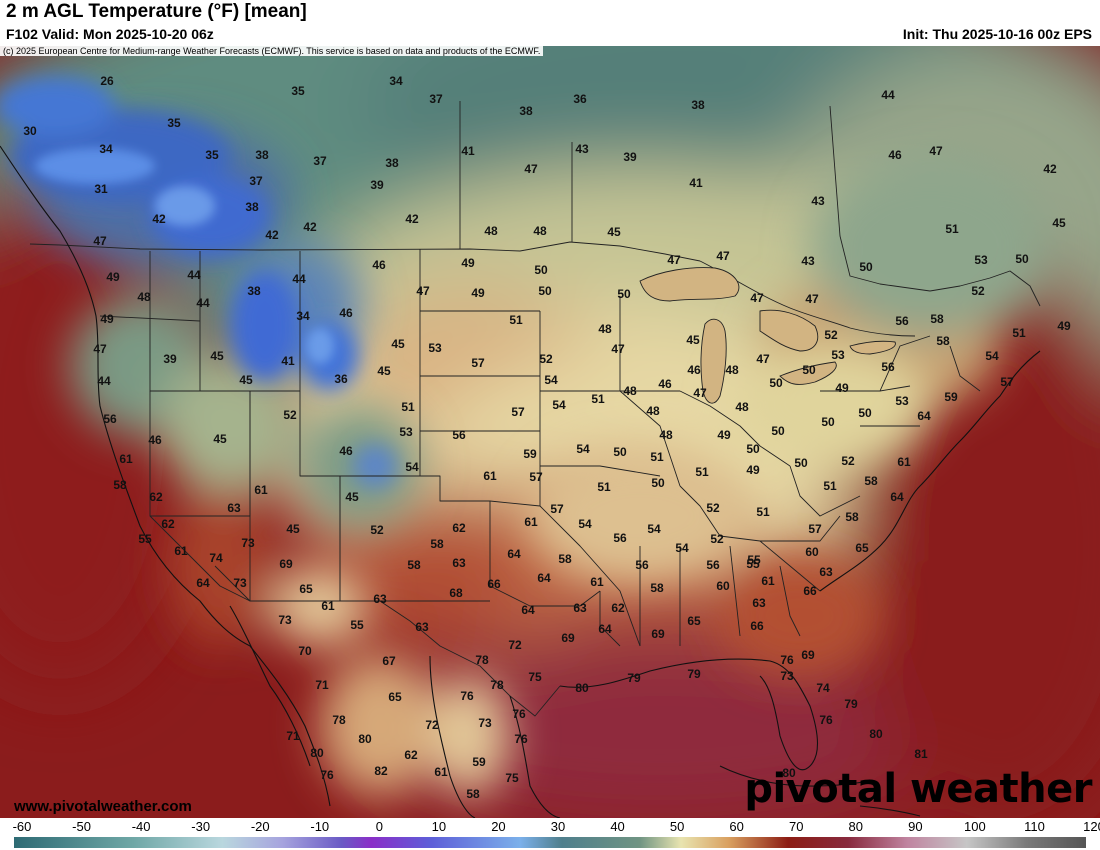 The width and height of the screenshot is (1100, 850). I want to click on colorbar-tick-label: 110, so click(1034, 826).